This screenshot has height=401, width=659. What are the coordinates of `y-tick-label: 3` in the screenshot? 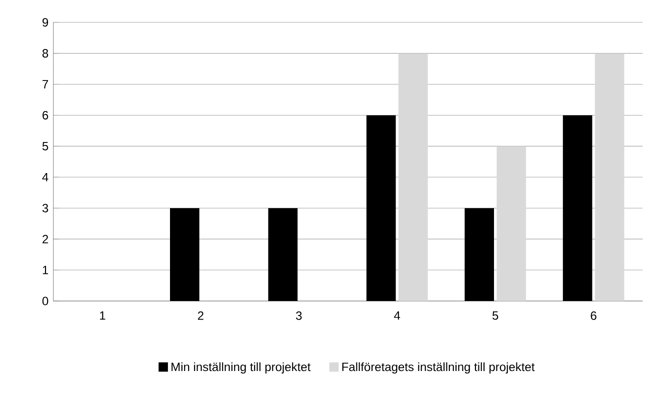 It's located at (45, 208).